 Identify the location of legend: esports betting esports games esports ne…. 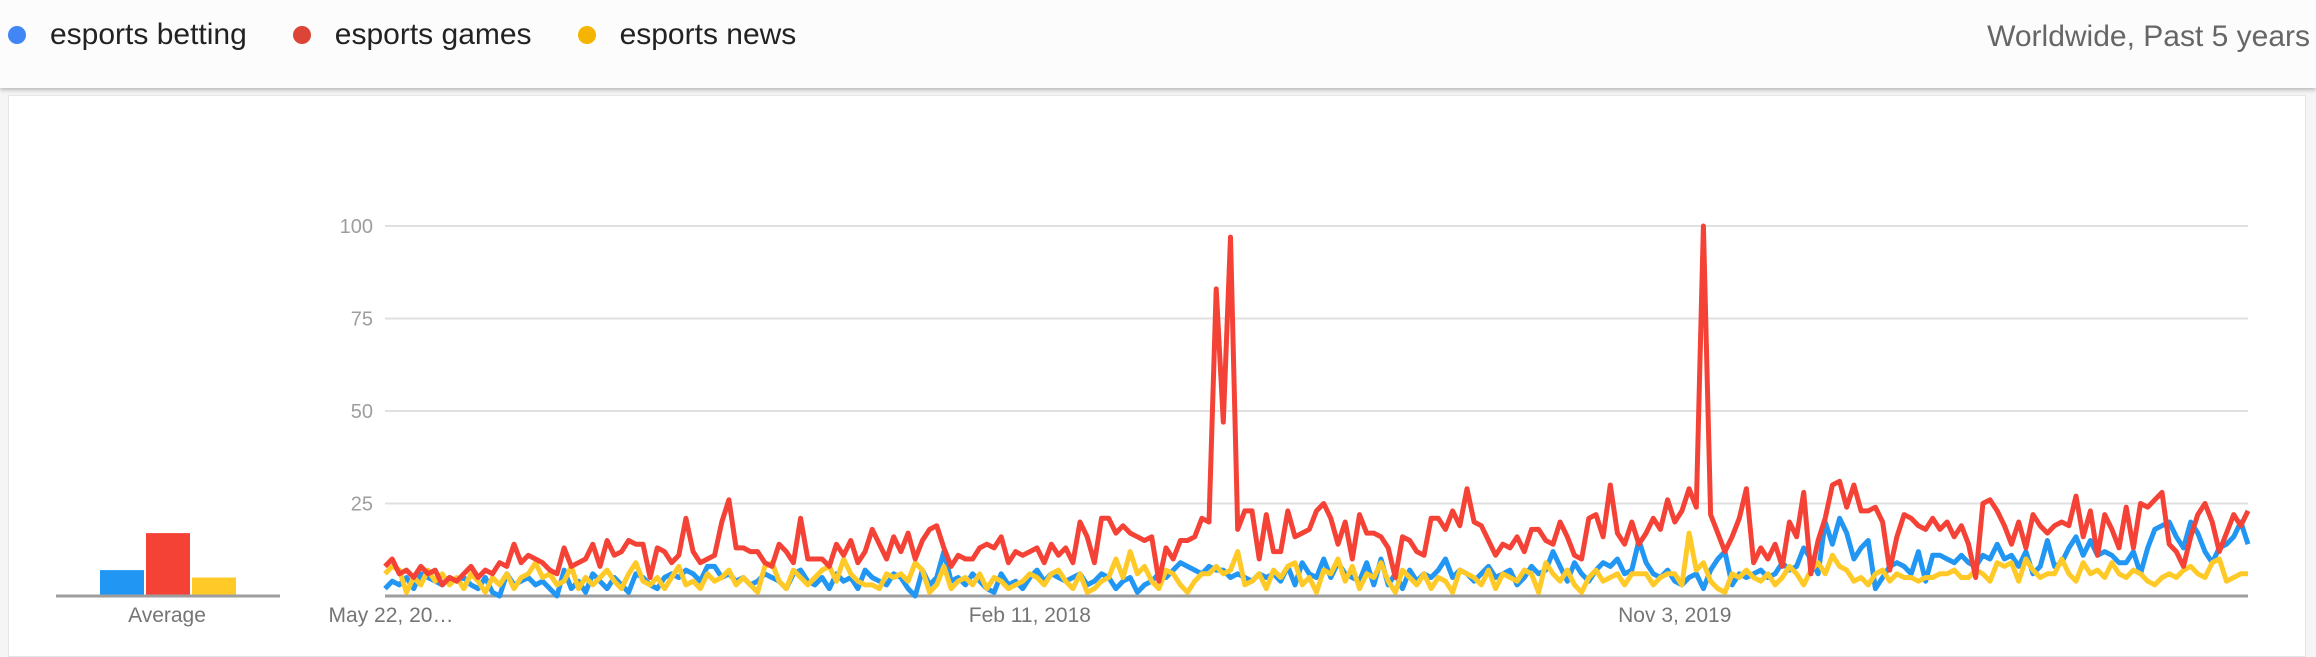
(425, 35).